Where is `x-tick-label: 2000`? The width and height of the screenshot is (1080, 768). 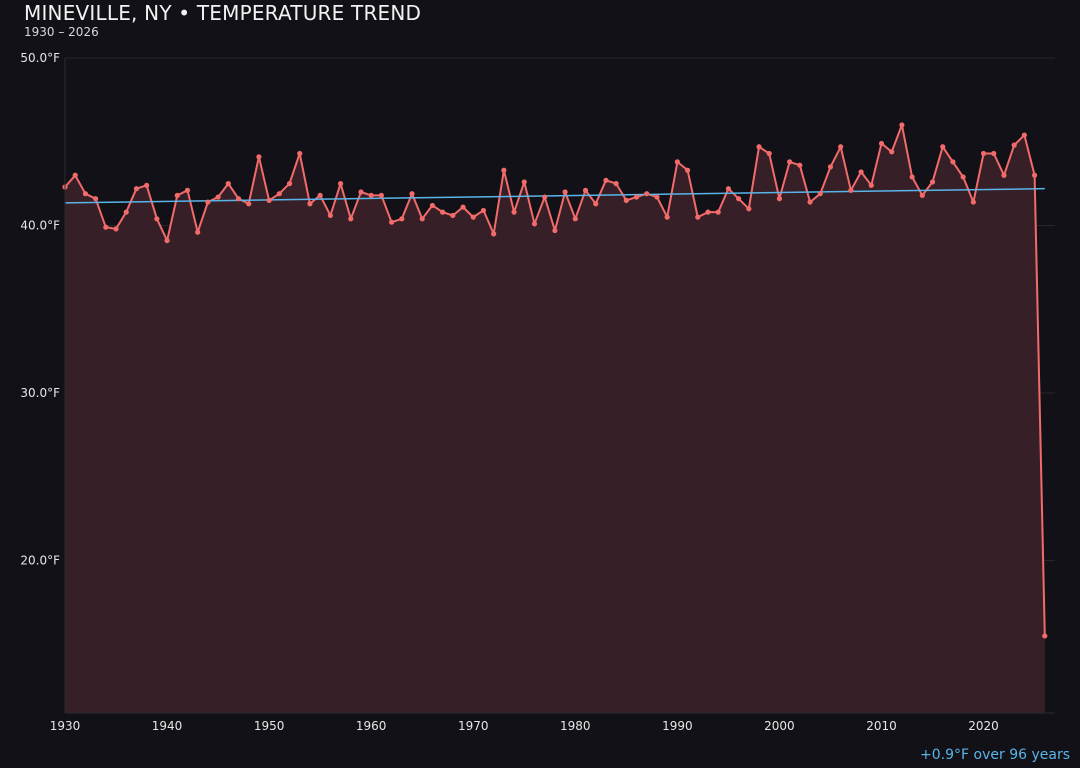 x-tick-label: 2000 is located at coordinates (779, 726).